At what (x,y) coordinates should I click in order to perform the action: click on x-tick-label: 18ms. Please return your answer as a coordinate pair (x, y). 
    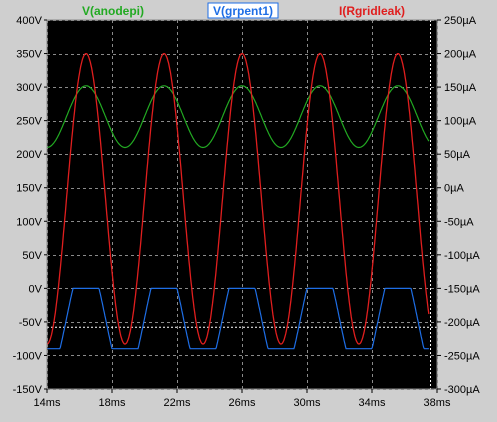
    Looking at the image, I should click on (112, 403).